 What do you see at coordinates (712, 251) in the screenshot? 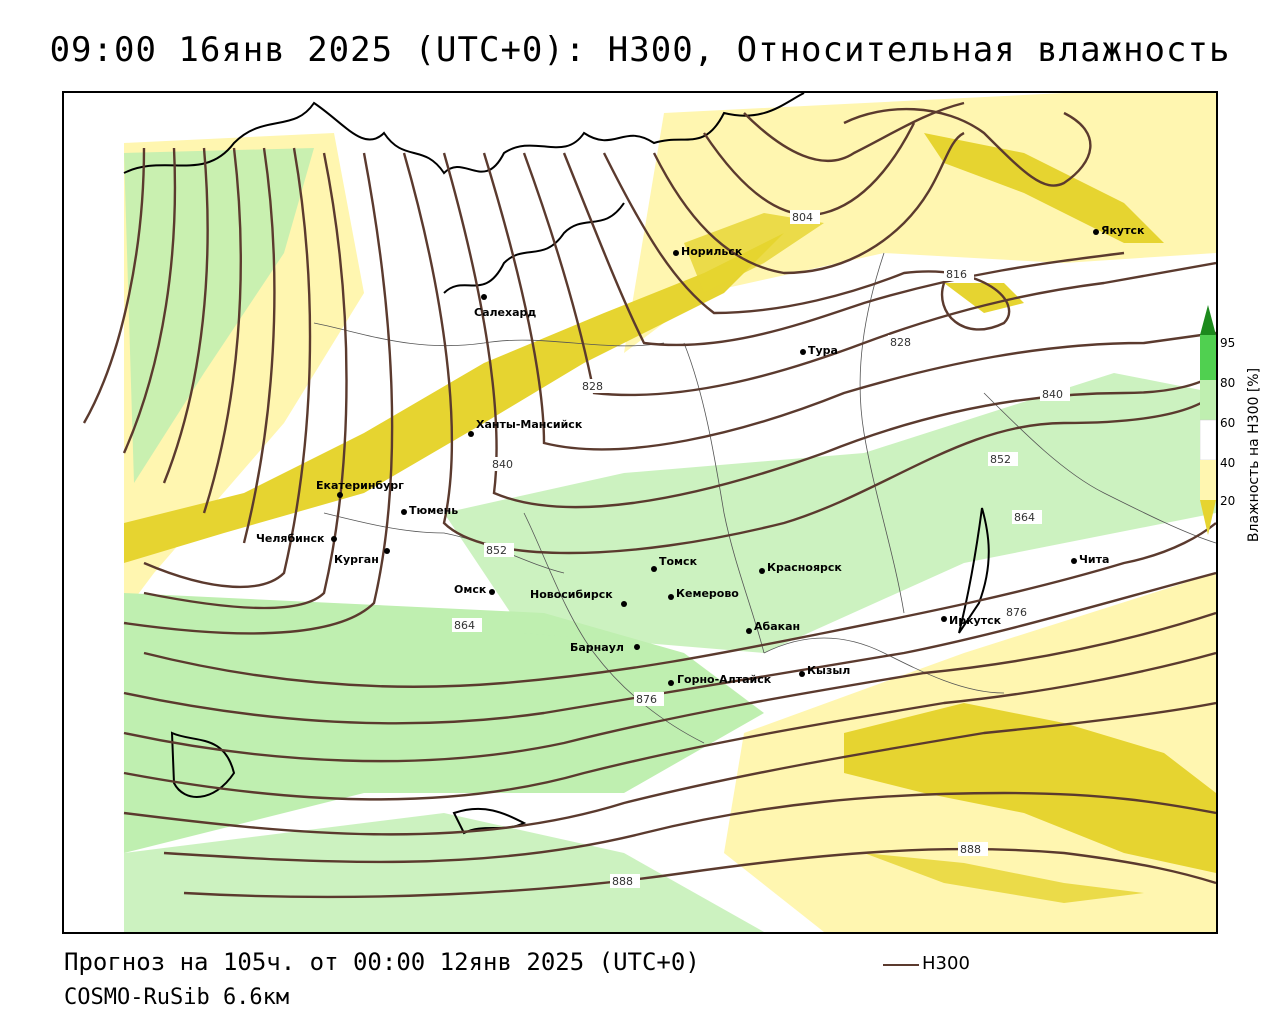
I see `city-label: Норильск` at bounding box center [712, 251].